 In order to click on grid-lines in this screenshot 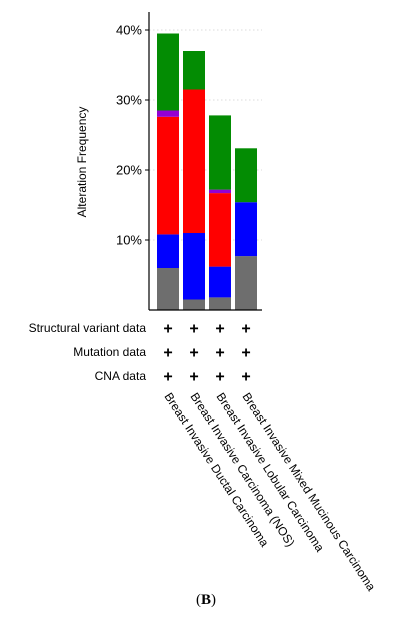, I will do `click(205, 135)`.